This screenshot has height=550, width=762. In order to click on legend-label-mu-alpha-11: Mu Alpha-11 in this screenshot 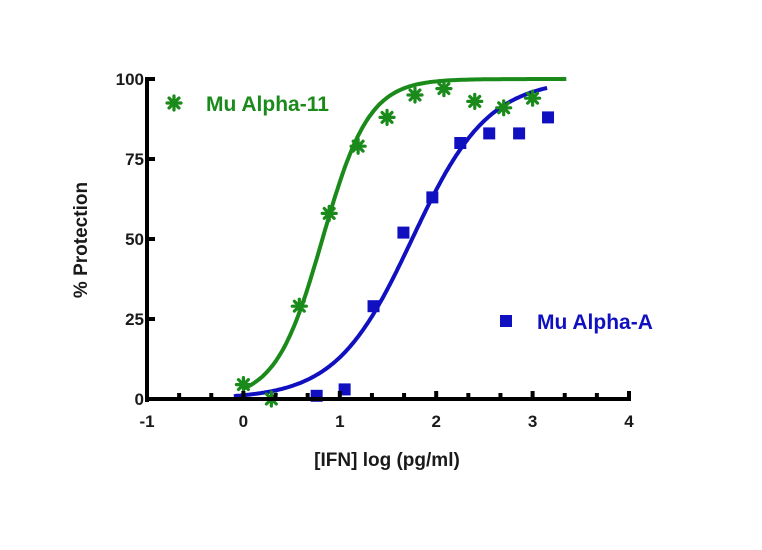, I will do `click(267, 104)`.